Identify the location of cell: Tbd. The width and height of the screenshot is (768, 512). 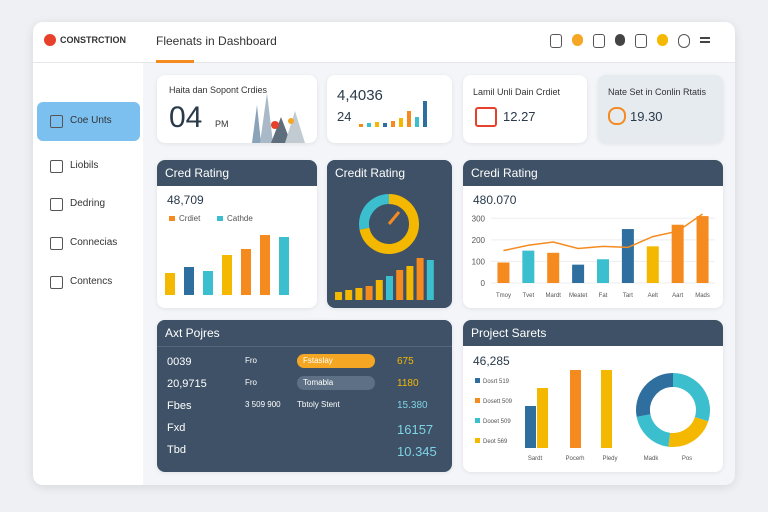
(176, 450).